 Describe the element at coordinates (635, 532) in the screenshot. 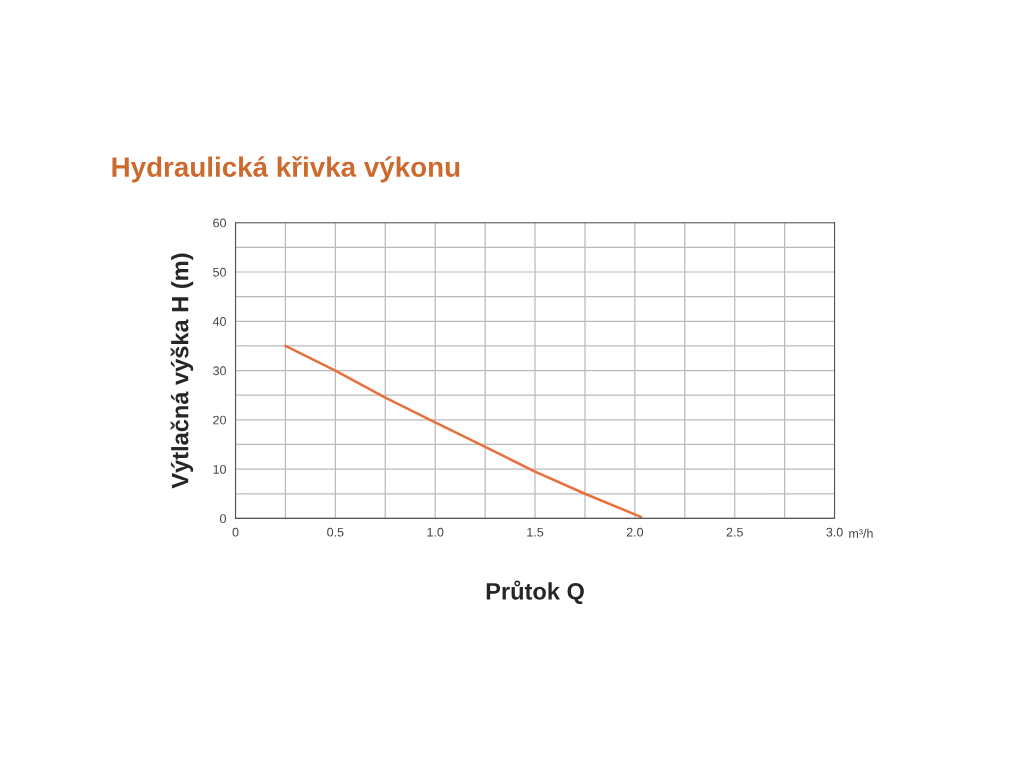

I see `x-tick-label: 2.0` at that location.